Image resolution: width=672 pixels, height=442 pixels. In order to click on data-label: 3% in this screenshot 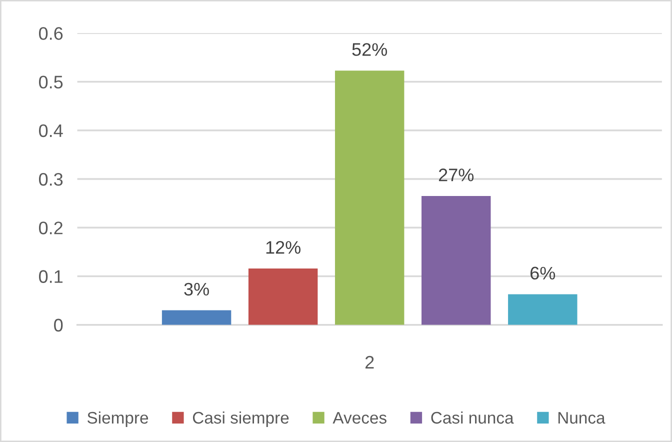, I will do `click(196, 289)`.